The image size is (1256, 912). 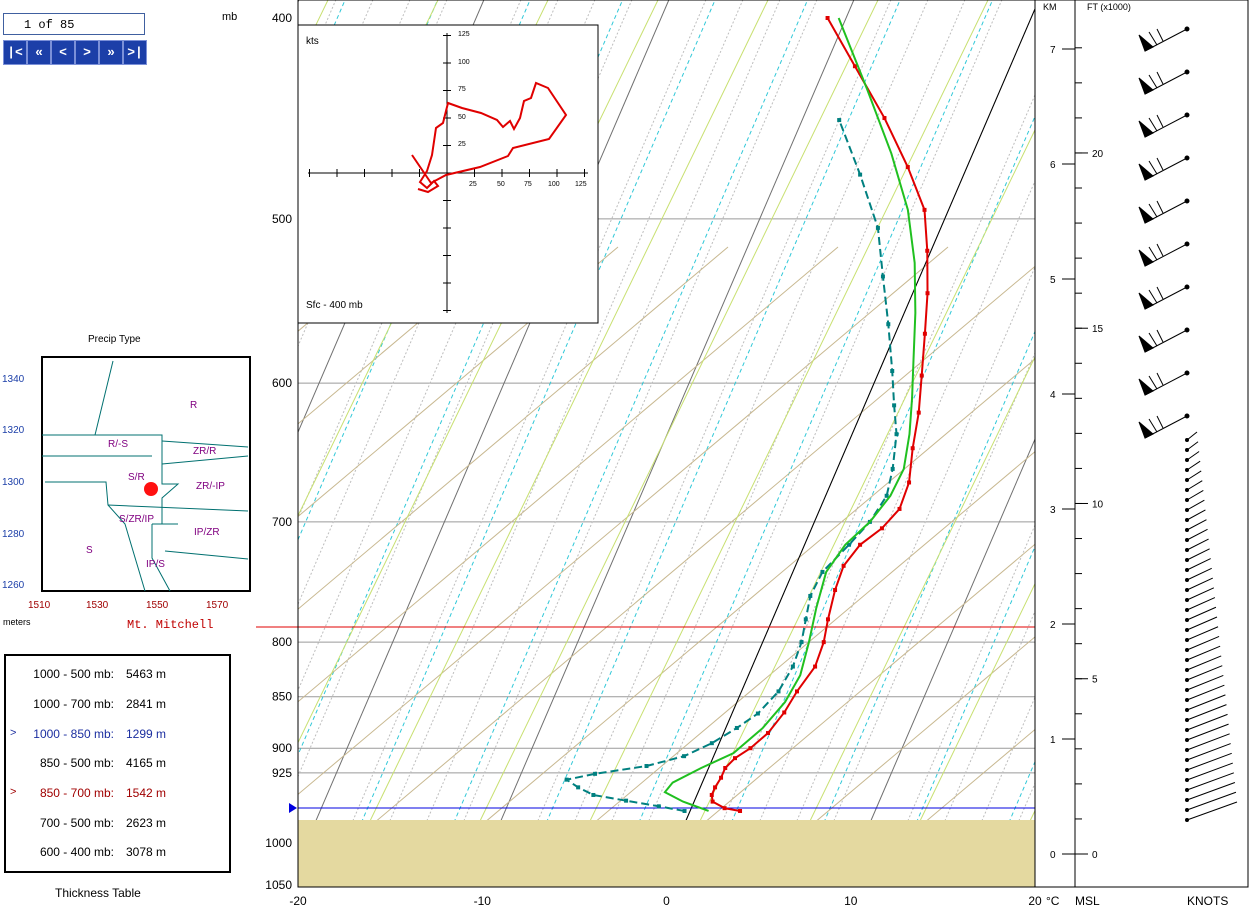 I want to click on frame-navigation: |< « < > » >|, so click(x=75, y=52).